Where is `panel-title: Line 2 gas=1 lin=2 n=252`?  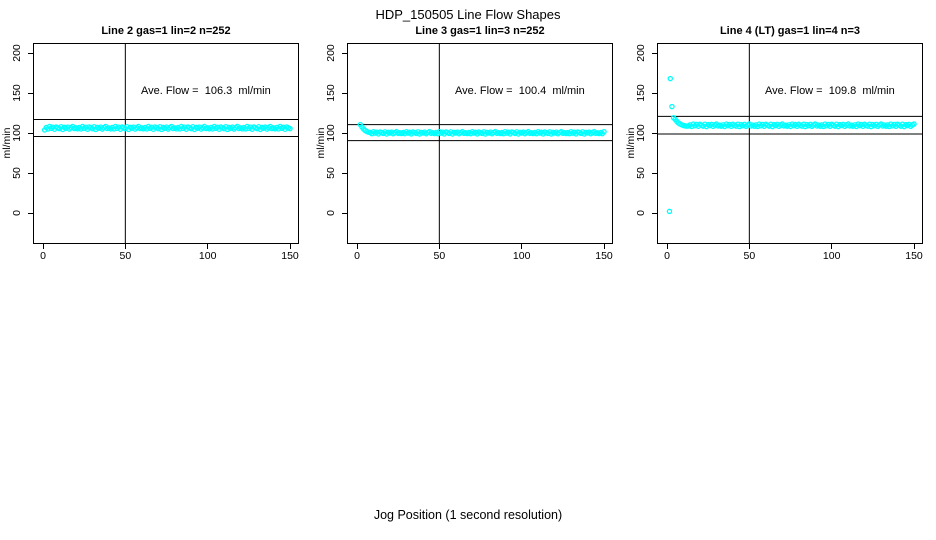 panel-title: Line 2 gas=1 lin=2 n=252 is located at coordinates (166, 31).